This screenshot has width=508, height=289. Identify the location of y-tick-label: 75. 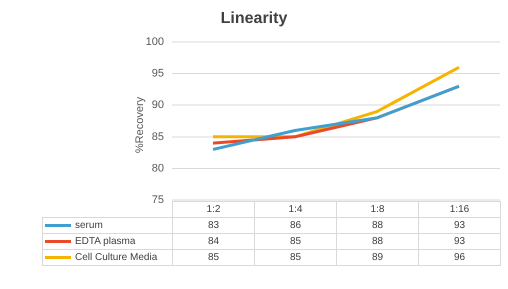
(158, 200).